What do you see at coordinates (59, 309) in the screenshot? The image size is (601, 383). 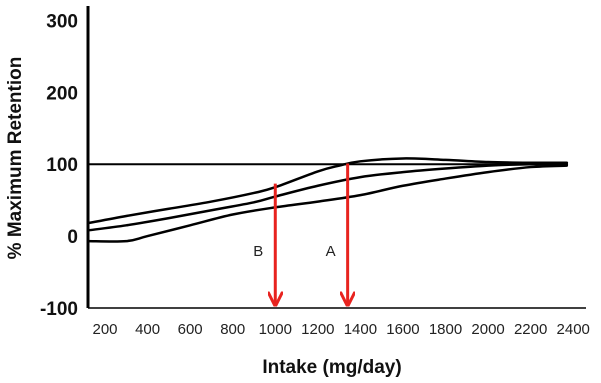 I see `y-tick-label: -100` at bounding box center [59, 309].